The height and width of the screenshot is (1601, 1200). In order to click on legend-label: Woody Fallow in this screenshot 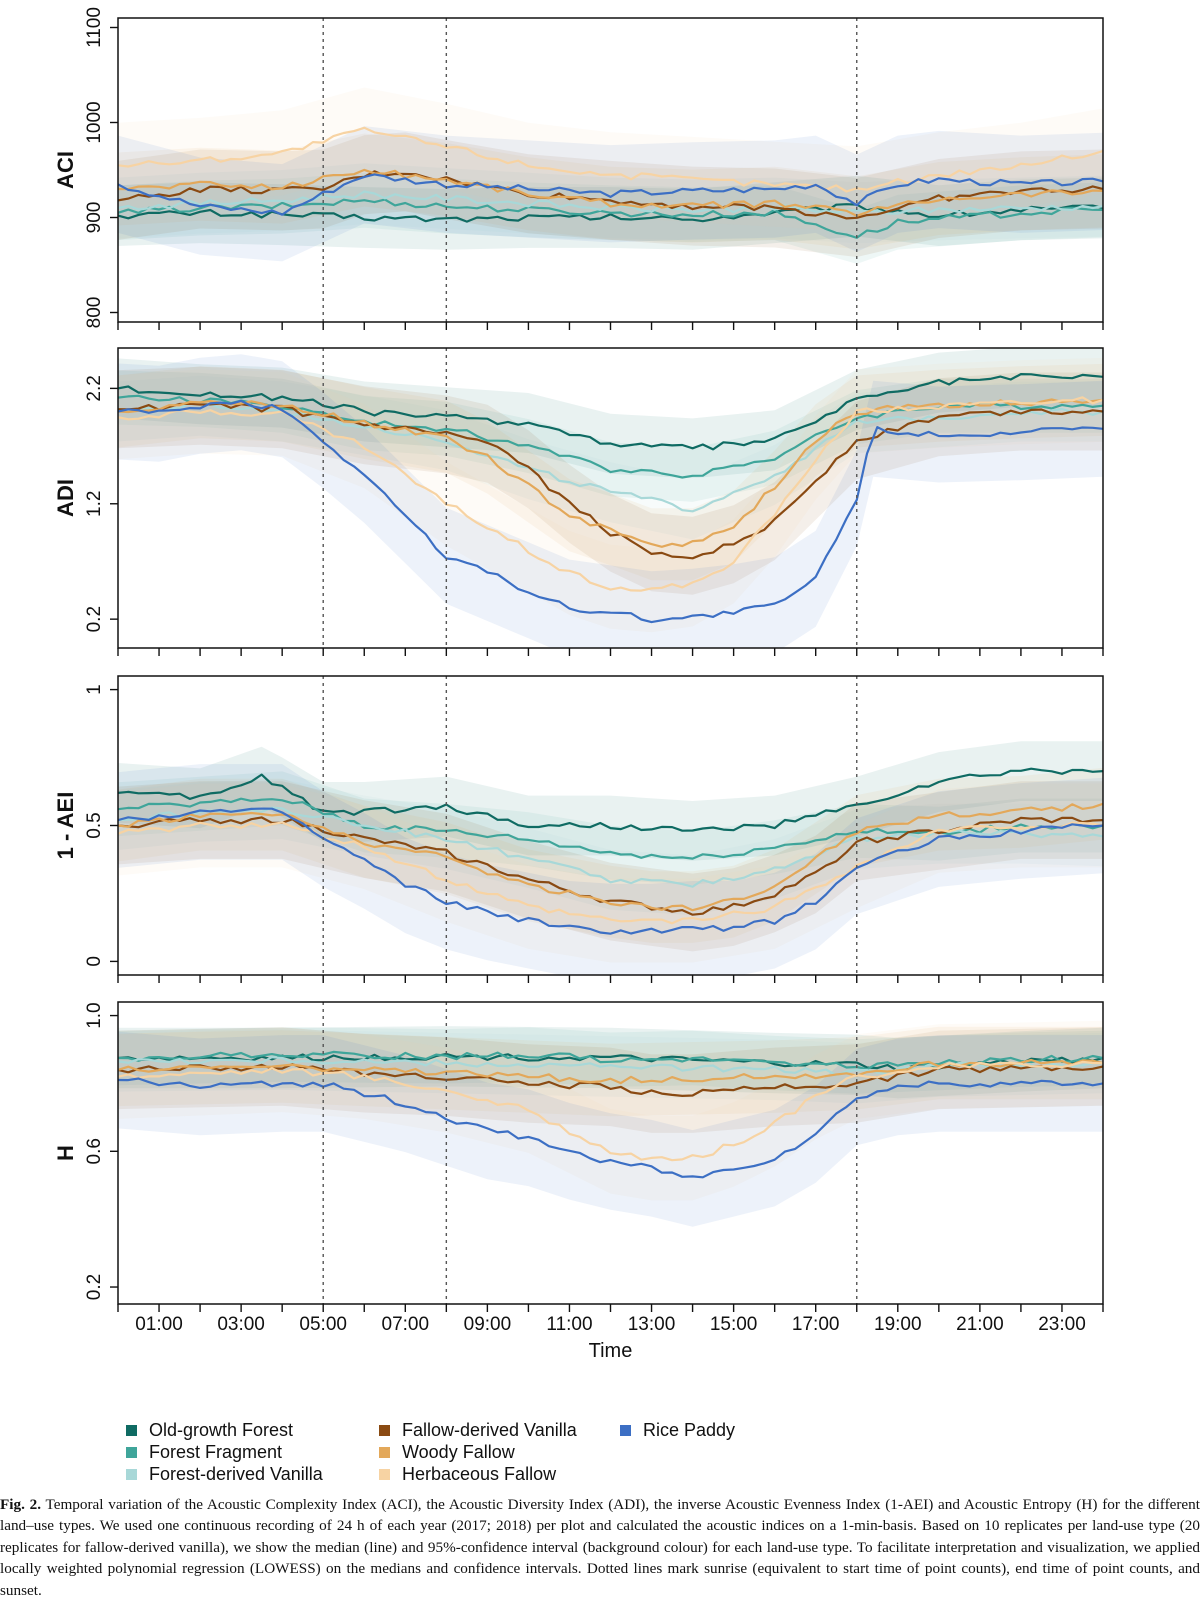, I will do `click(458, 1452)`.